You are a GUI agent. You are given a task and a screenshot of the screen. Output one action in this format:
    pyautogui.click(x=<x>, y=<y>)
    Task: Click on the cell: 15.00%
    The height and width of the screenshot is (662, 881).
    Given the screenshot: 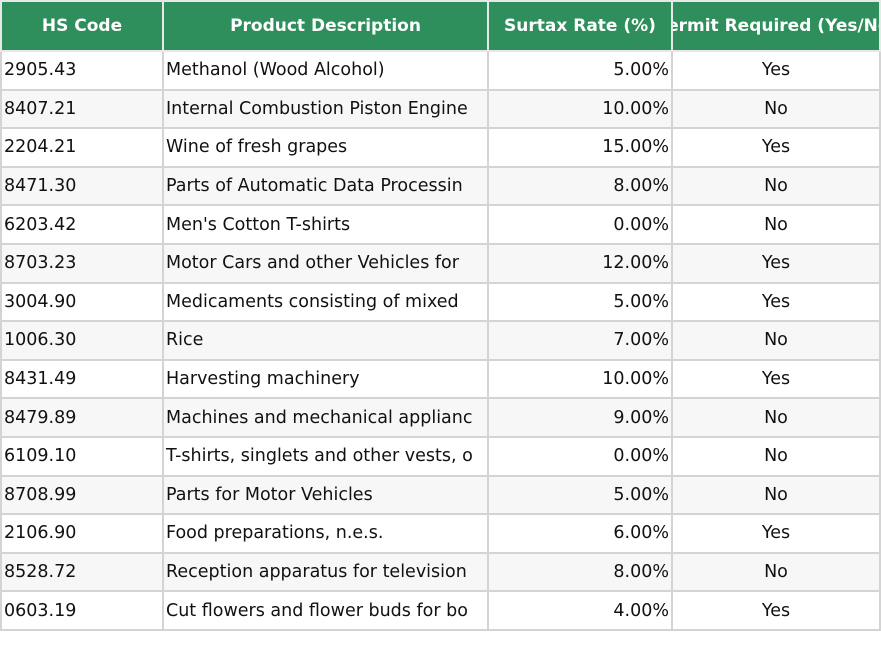 What is the action you would take?
    pyautogui.click(x=580, y=147)
    